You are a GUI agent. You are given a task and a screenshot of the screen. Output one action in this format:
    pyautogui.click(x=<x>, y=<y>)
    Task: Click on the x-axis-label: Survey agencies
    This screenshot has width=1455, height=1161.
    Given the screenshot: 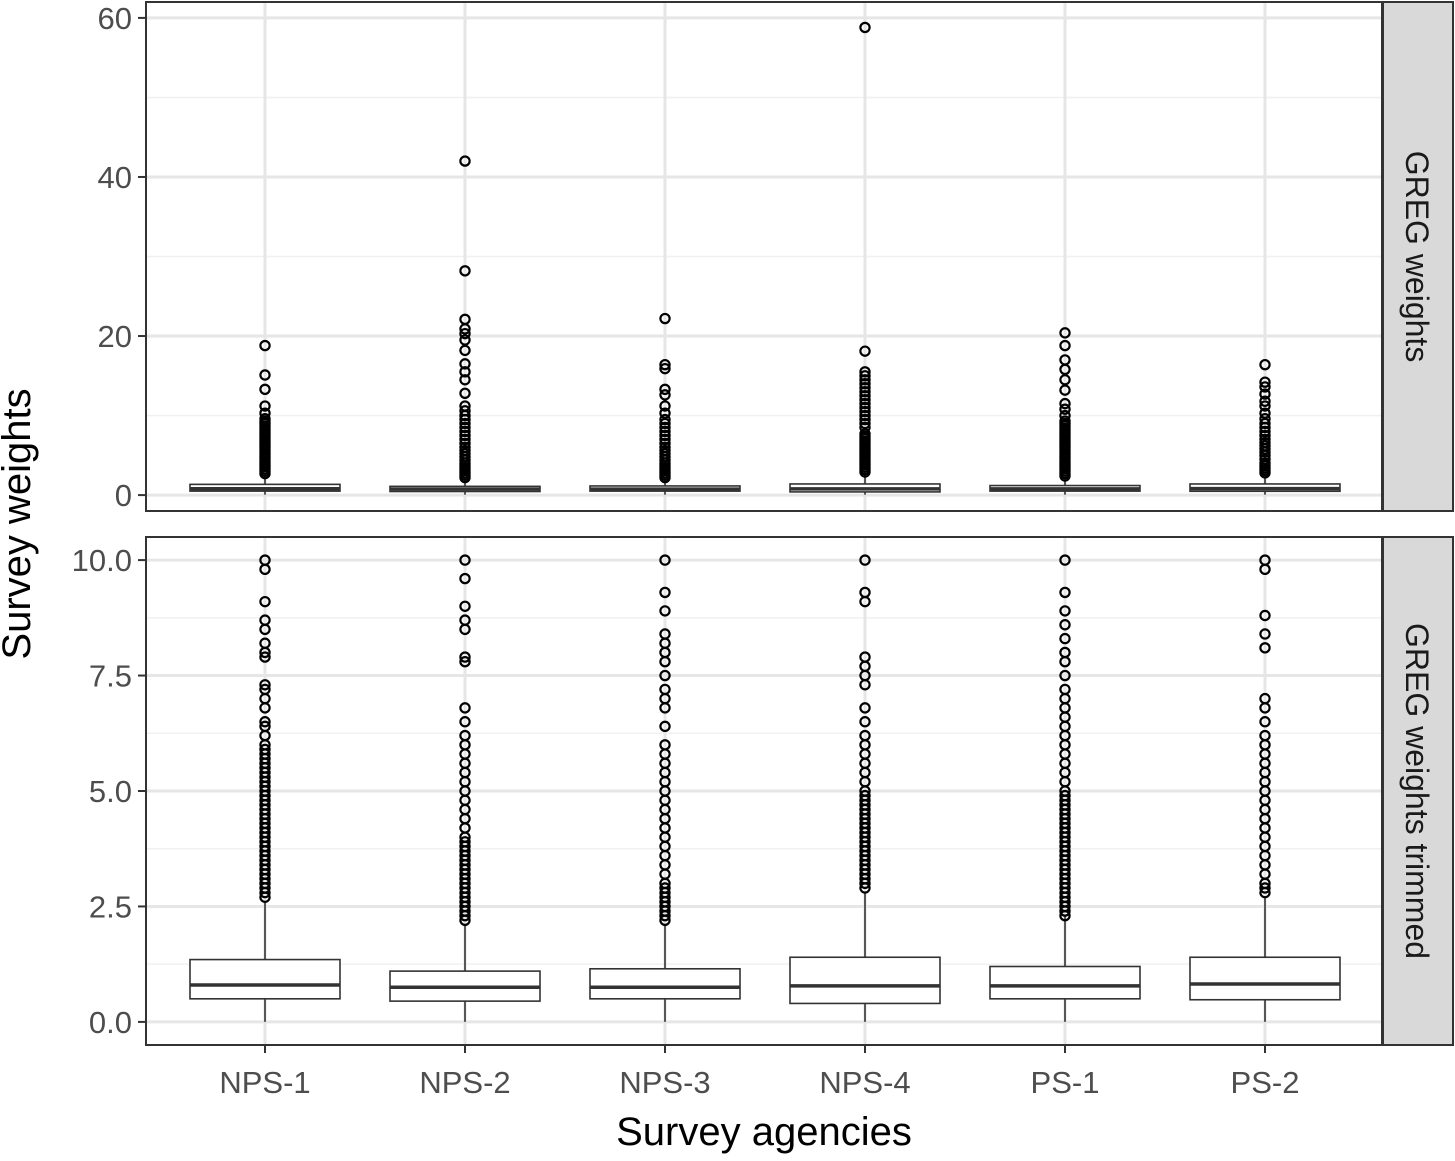 What is the action you would take?
    pyautogui.click(x=764, y=1132)
    